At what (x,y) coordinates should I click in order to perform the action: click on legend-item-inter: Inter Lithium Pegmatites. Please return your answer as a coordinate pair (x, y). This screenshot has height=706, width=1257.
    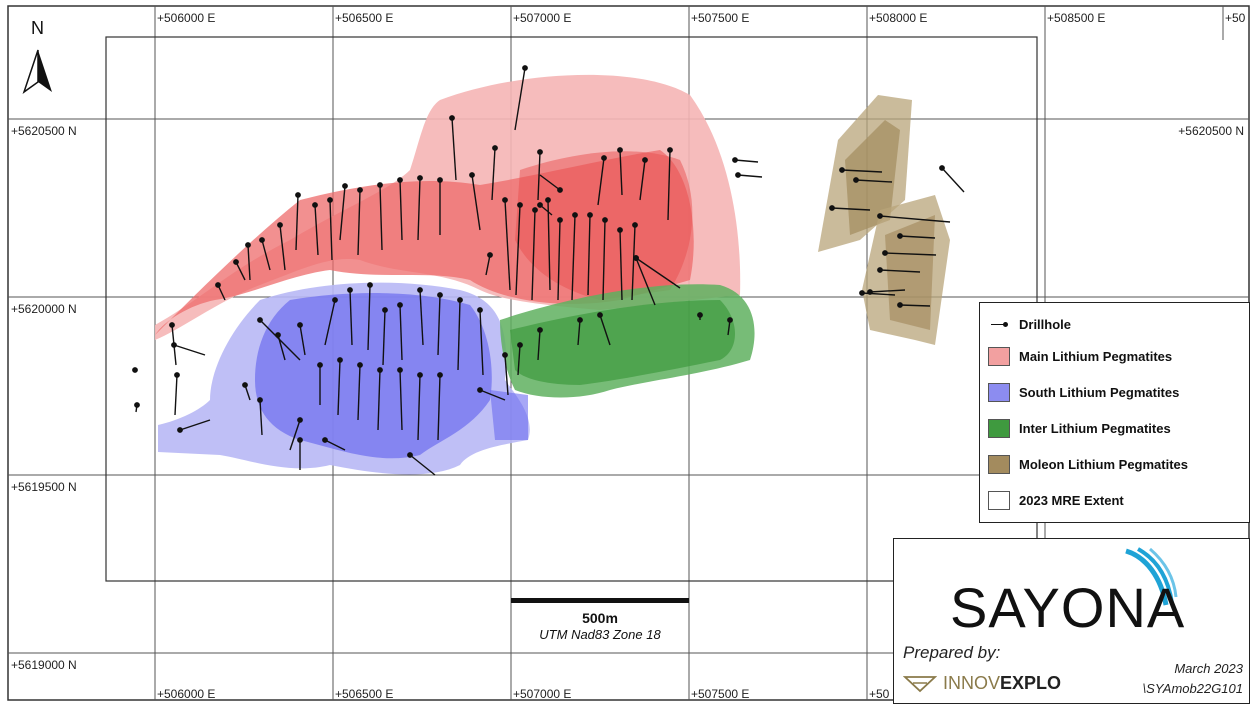
    Looking at the image, I should click on (1079, 428).